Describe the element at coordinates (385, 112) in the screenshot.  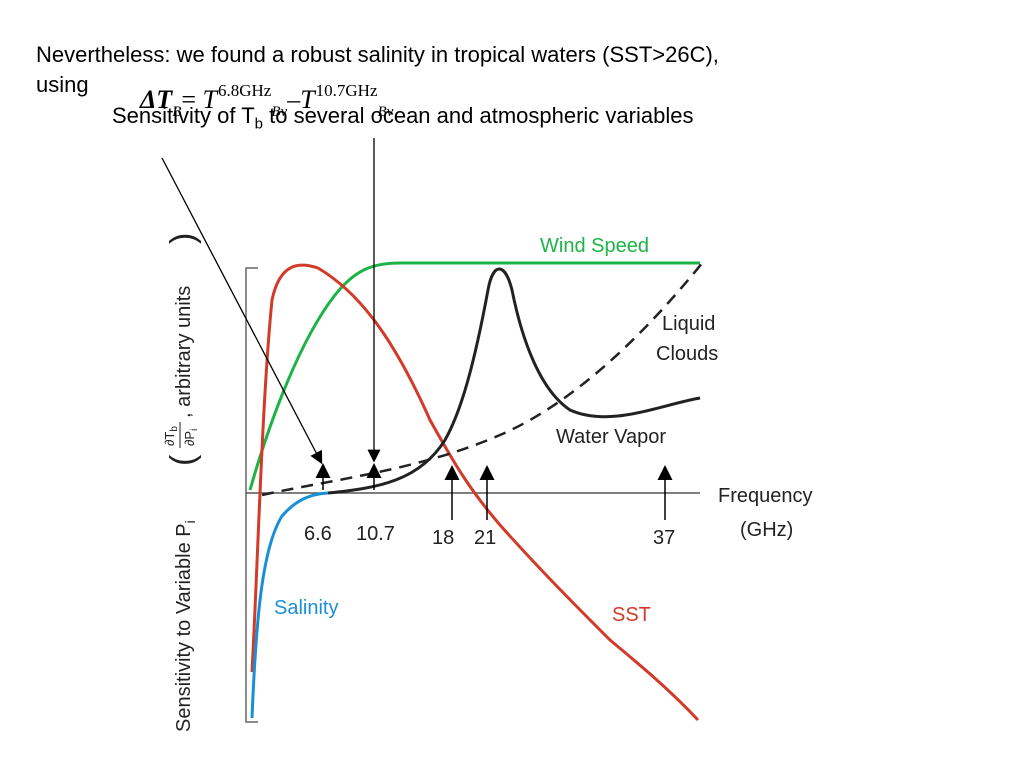
I see `eq-t2-sub: Bv` at that location.